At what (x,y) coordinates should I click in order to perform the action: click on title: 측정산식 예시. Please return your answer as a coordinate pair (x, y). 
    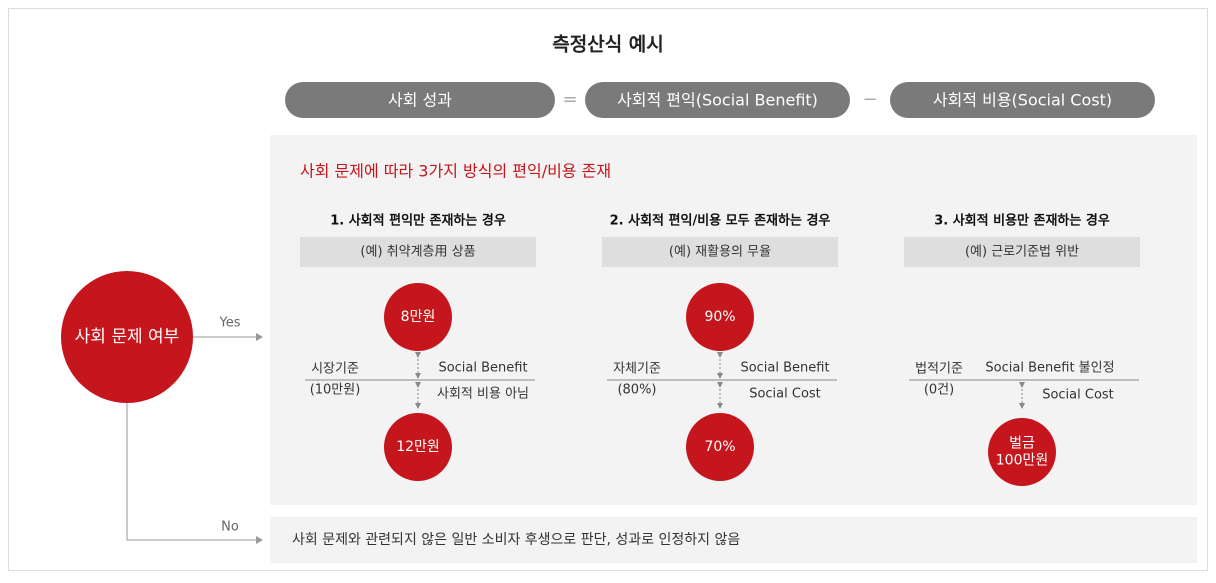
    Looking at the image, I should click on (608, 45).